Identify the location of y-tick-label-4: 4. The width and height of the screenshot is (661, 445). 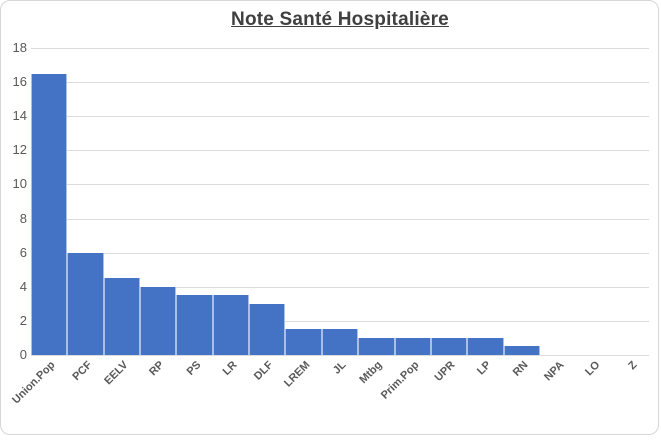
(23, 286).